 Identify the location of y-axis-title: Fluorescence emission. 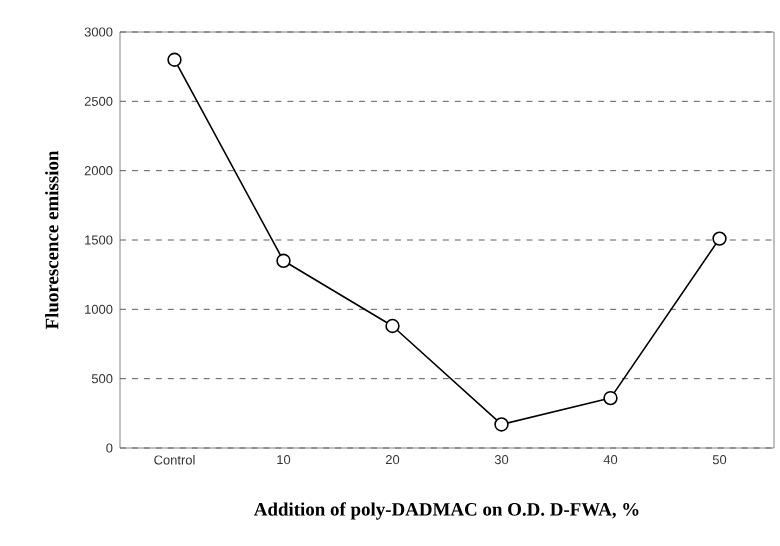
(52, 240).